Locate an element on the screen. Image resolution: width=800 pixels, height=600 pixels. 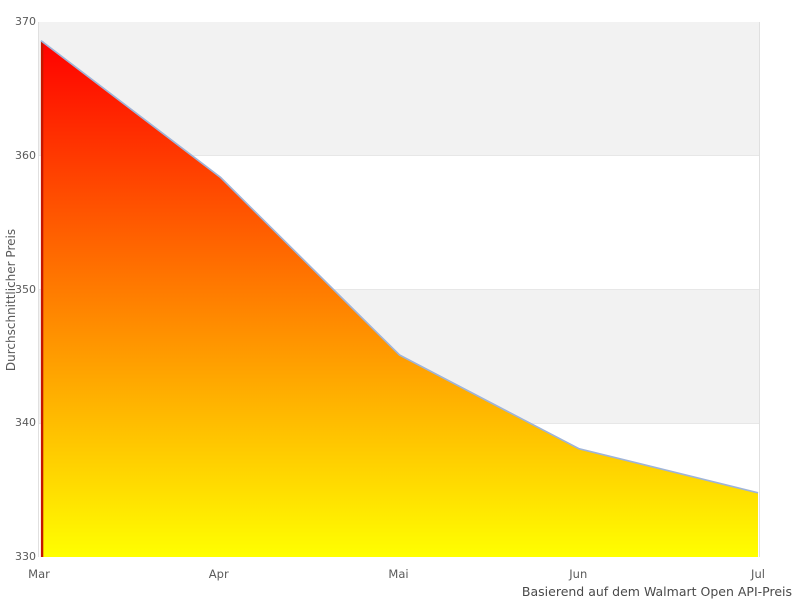
y-axis-title: Durchschnittlicher Preis is located at coordinates (11, 300).